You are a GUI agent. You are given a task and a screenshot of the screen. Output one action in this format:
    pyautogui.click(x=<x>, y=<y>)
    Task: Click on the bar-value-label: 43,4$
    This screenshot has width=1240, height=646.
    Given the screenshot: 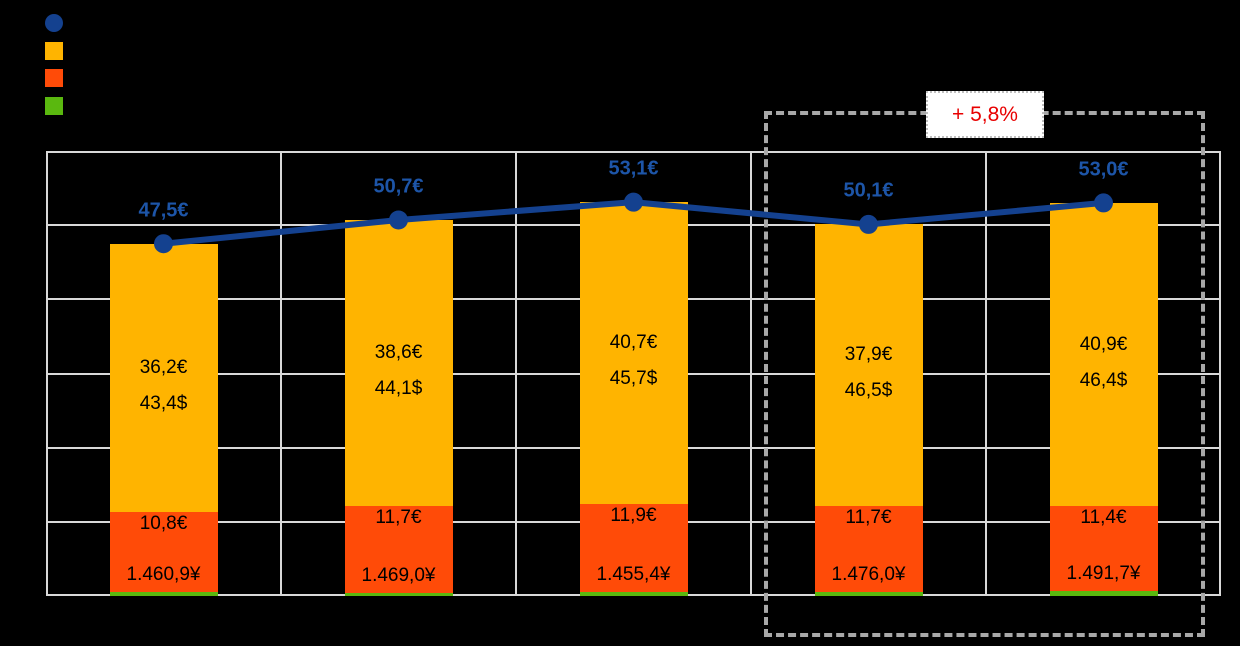 What is the action you would take?
    pyautogui.click(x=163, y=403)
    